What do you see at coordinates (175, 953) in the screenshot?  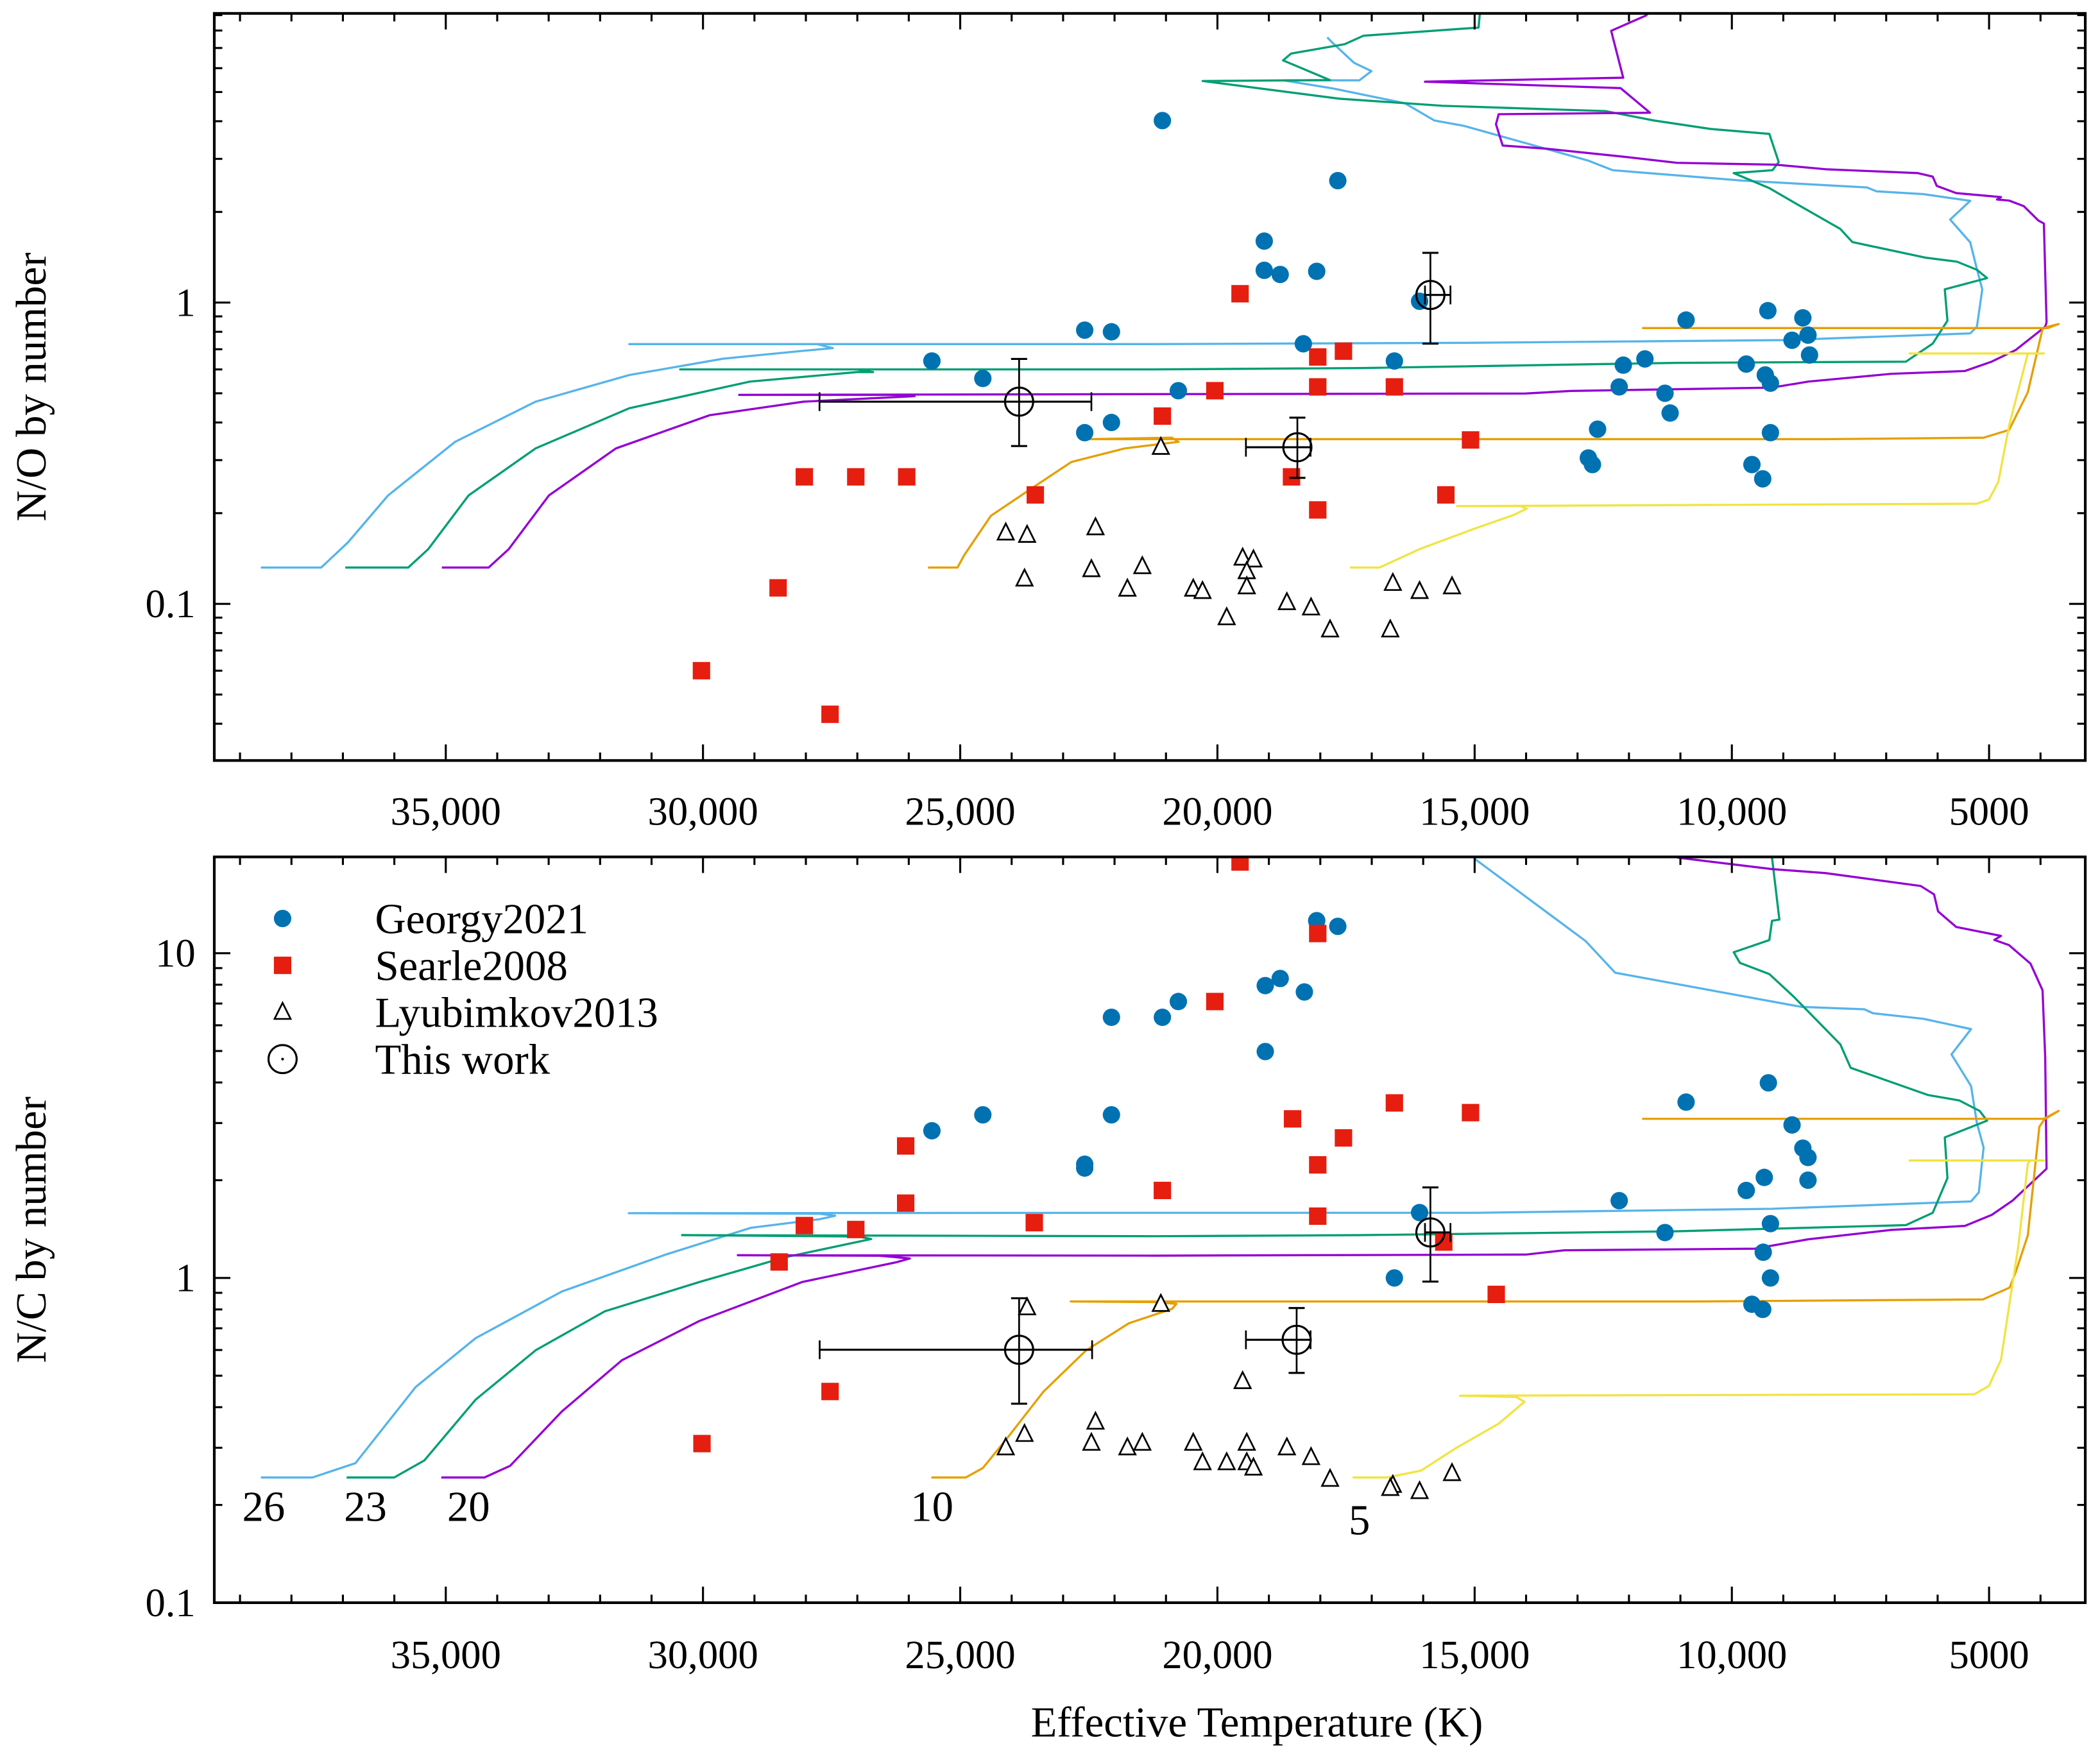 I see `y-tick-label: 10` at bounding box center [175, 953].